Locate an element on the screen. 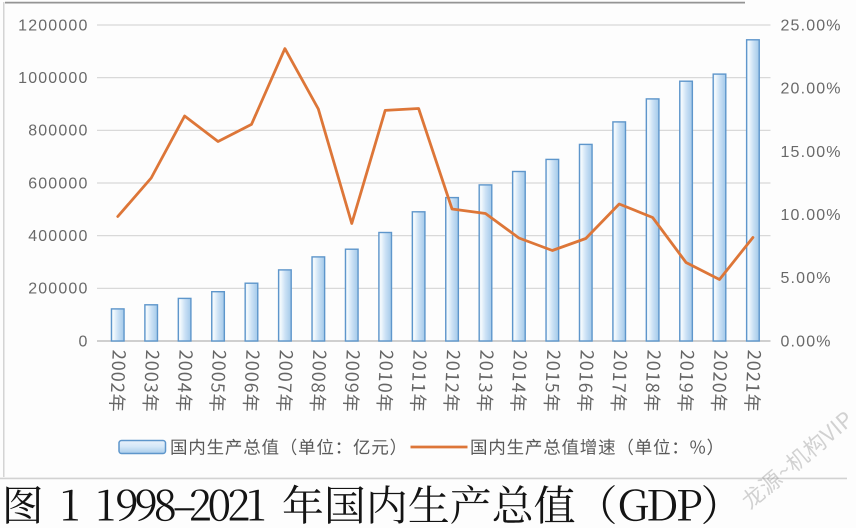 Image resolution: width=856 pixels, height=528 pixels. svg-text: 5.00% is located at coordinates (806, 278).